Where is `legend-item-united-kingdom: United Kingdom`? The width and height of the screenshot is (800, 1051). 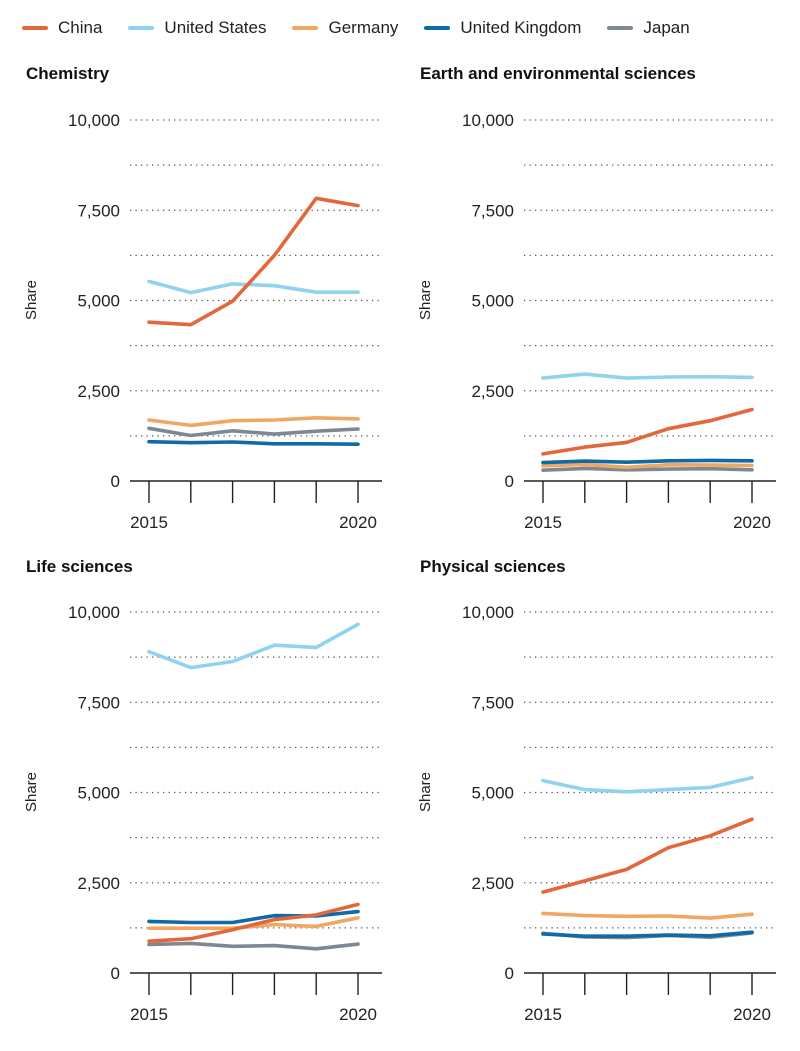
legend-item-united-kingdom: United Kingdom is located at coordinates (502, 28).